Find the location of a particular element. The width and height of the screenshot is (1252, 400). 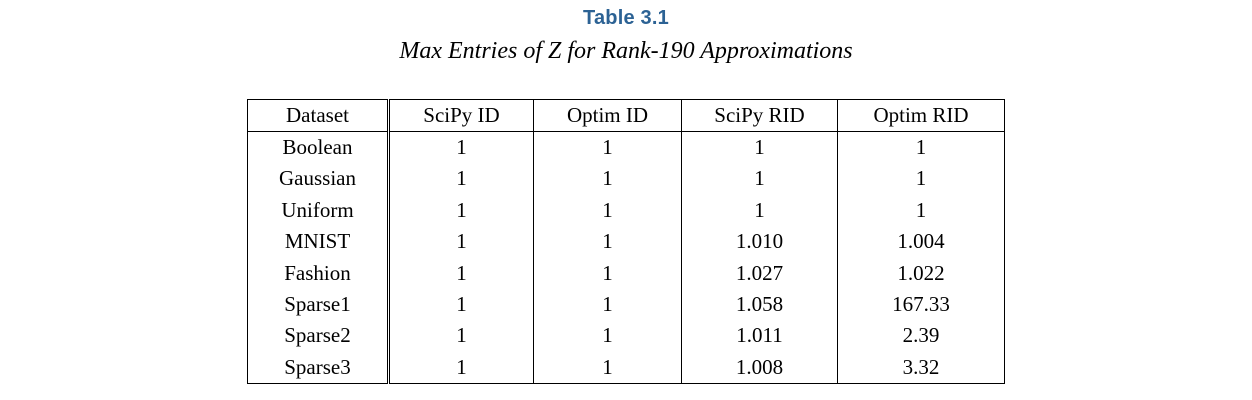

dataset-cell: Sparse1 is located at coordinates (318, 305).